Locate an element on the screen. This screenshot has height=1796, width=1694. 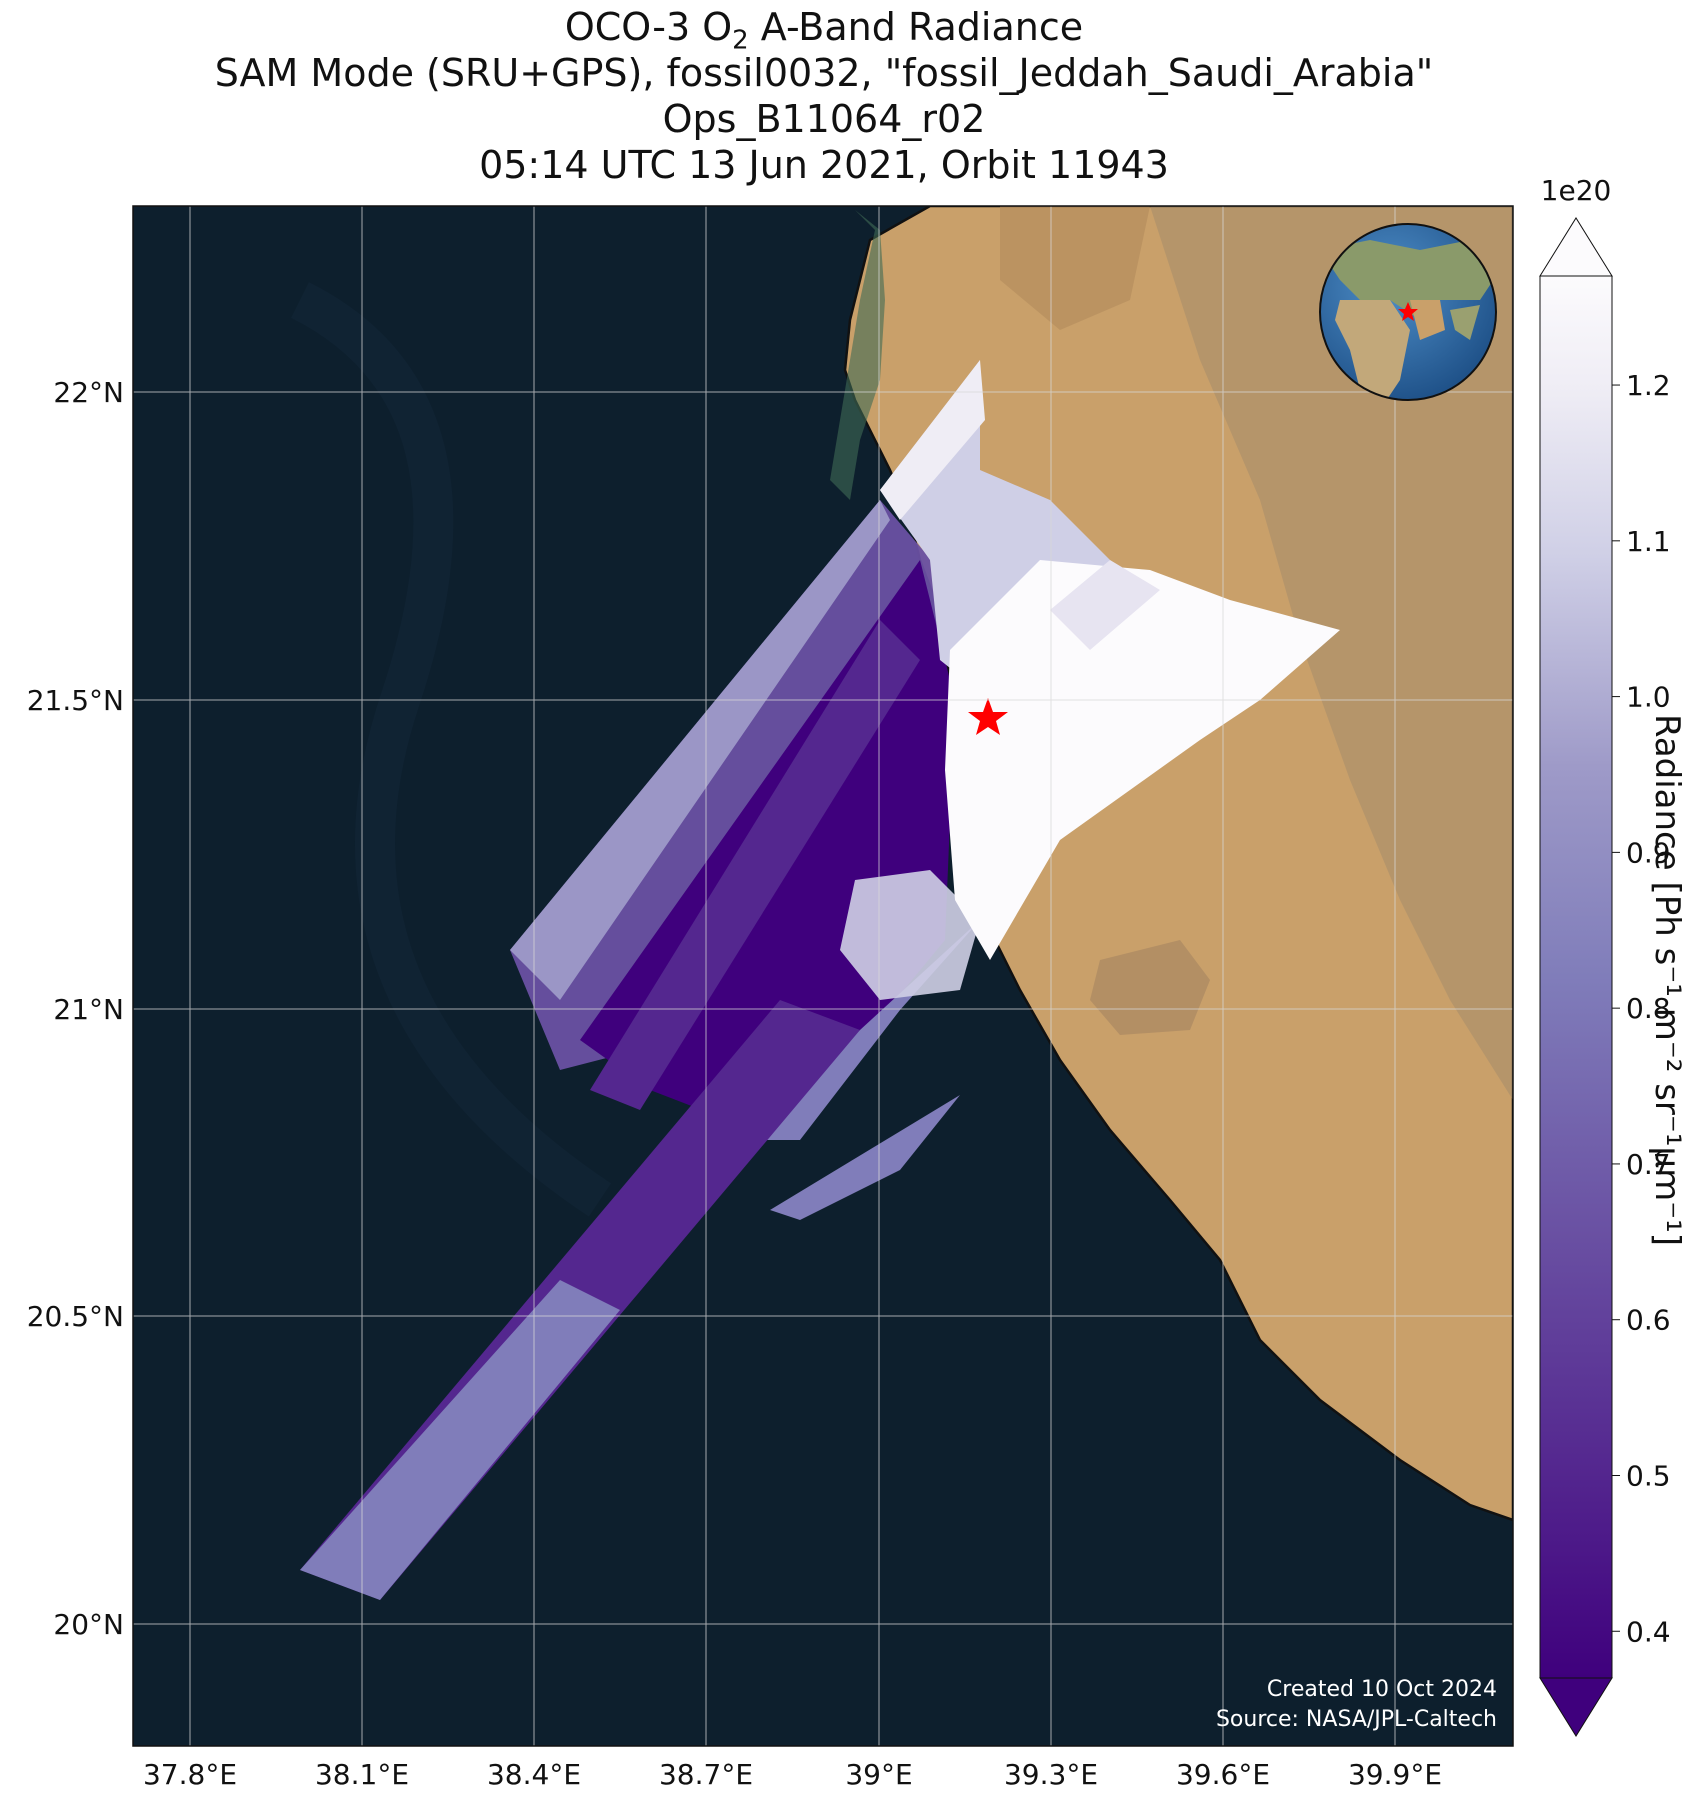
inset-globe-icon is located at coordinates (1408, 312).